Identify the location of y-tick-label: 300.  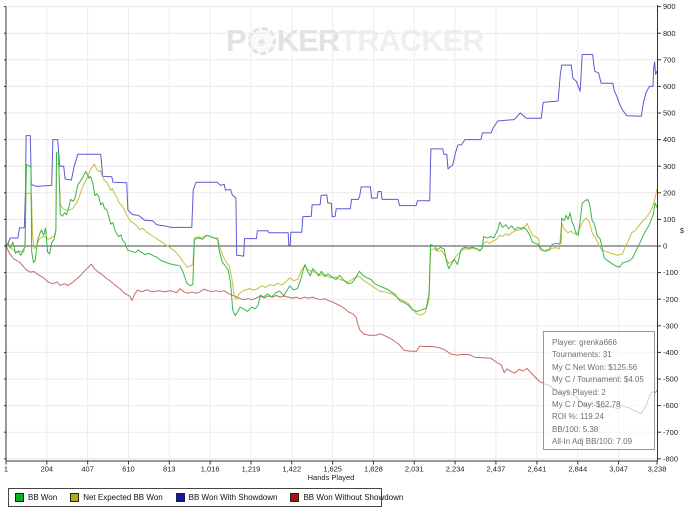
(669, 166).